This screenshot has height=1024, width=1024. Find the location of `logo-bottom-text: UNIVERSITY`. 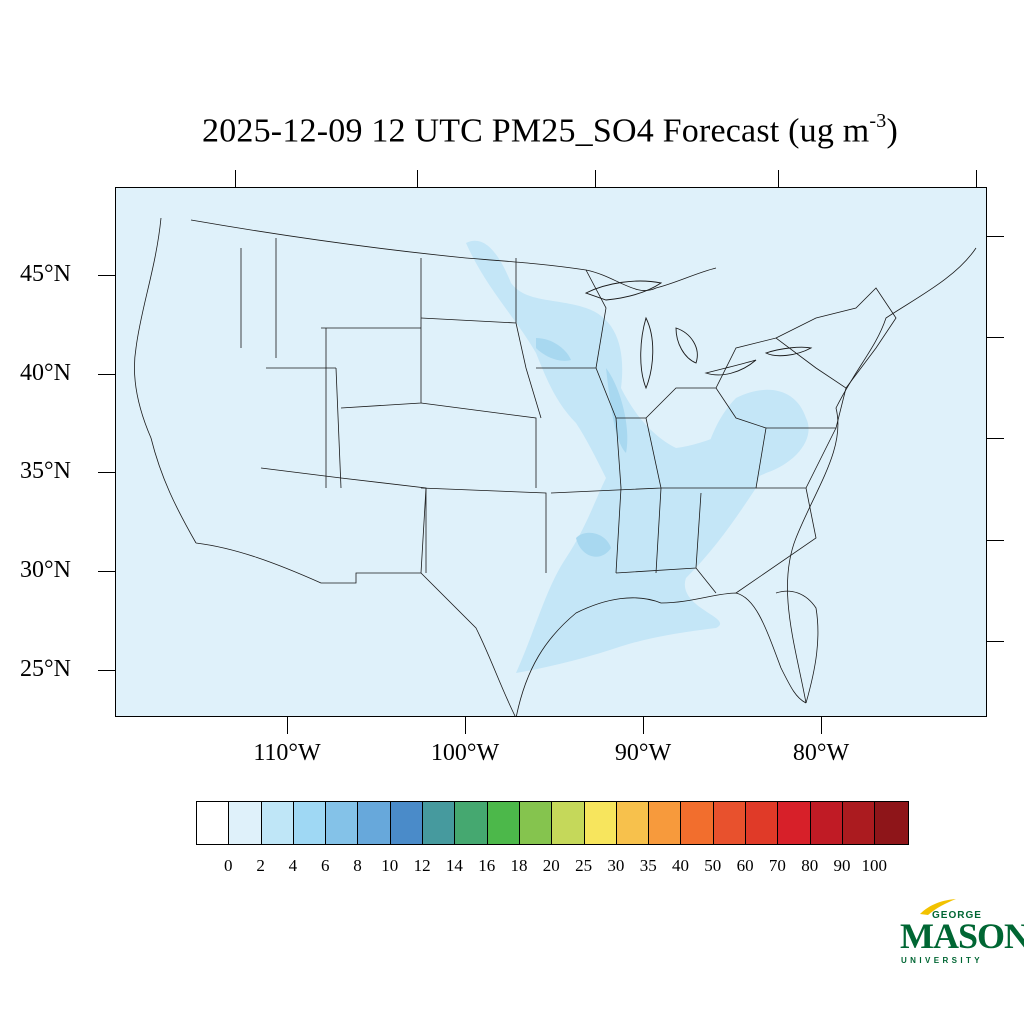

logo-bottom-text: UNIVERSITY is located at coordinates (942, 960).